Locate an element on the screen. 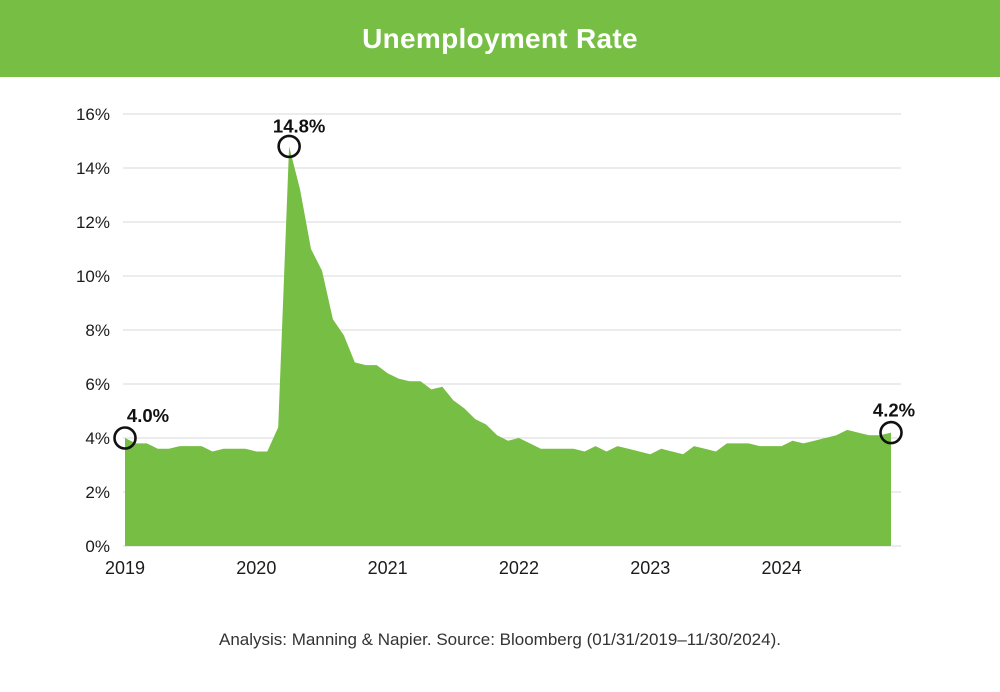 This screenshot has width=1000, height=692. y-tick-label: 8% is located at coordinates (97, 330).